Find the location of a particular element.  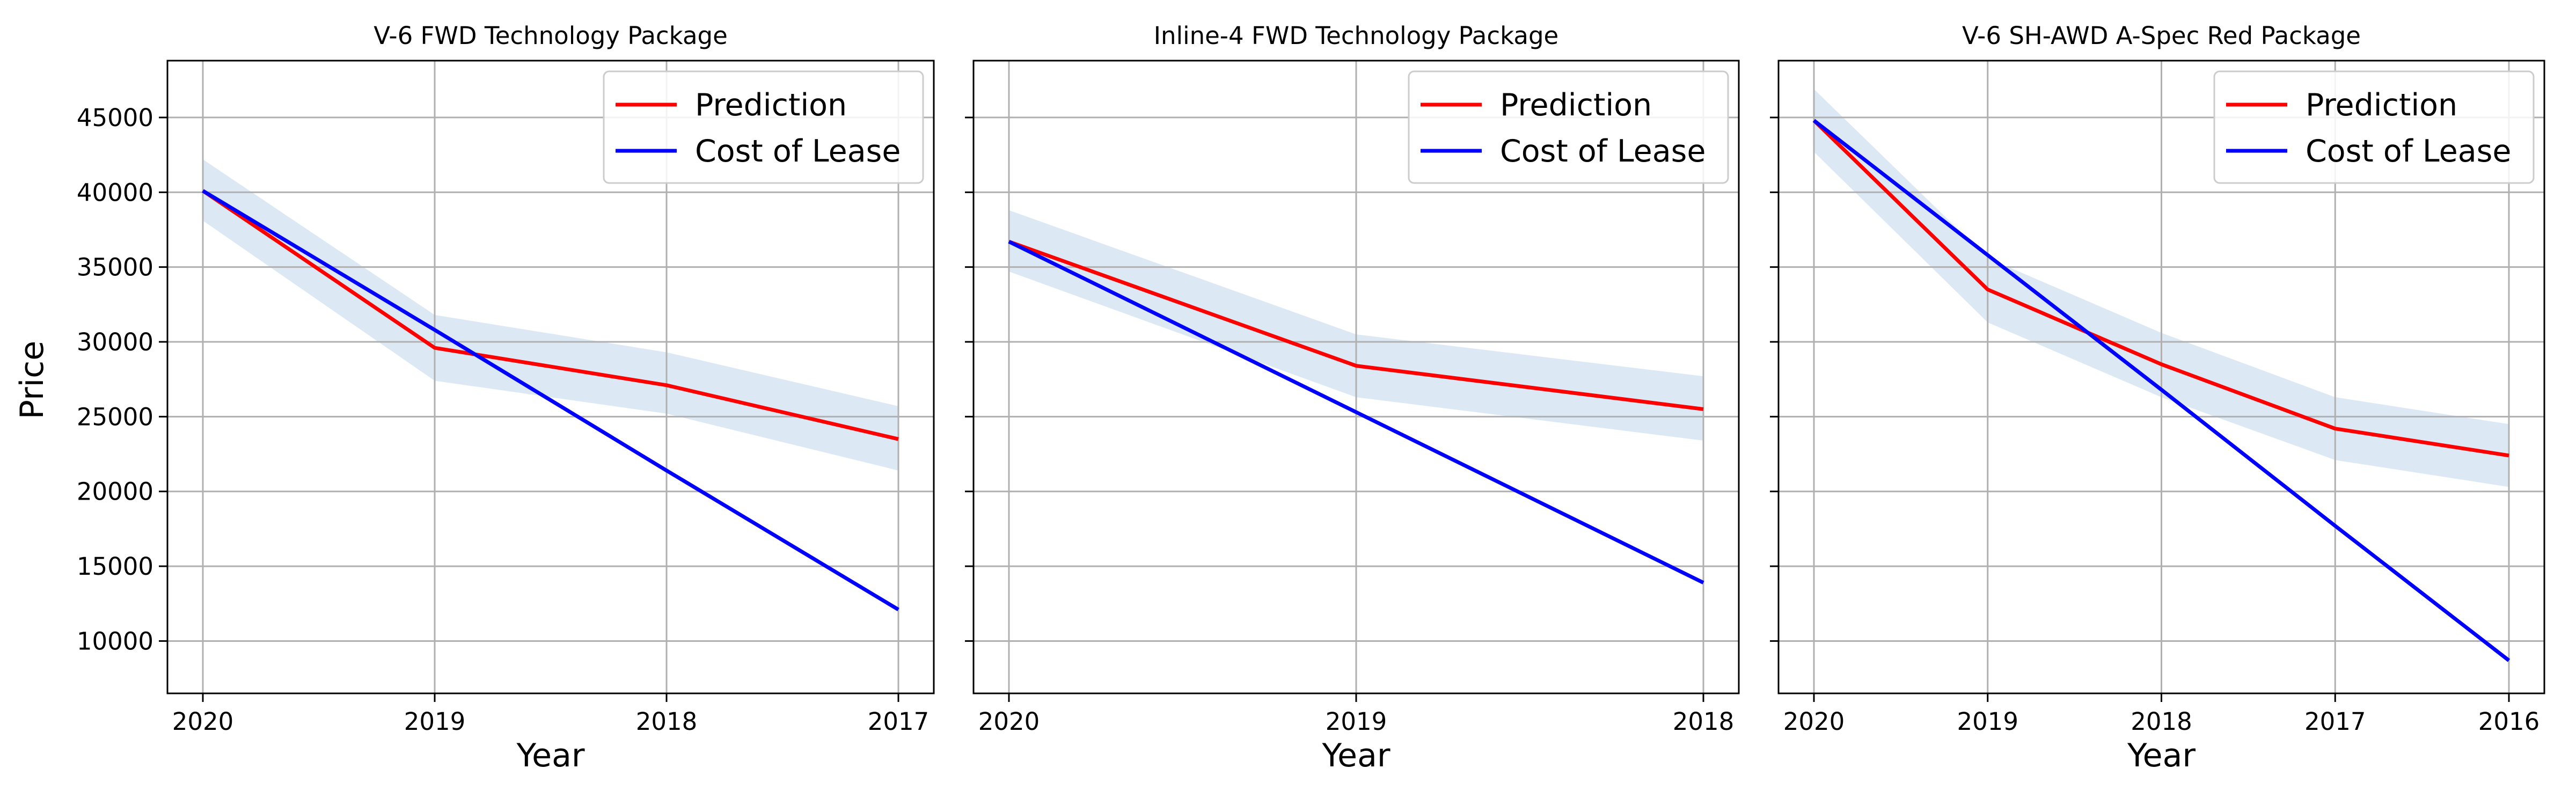

y-tick-label: 15000 is located at coordinates (115, 566).